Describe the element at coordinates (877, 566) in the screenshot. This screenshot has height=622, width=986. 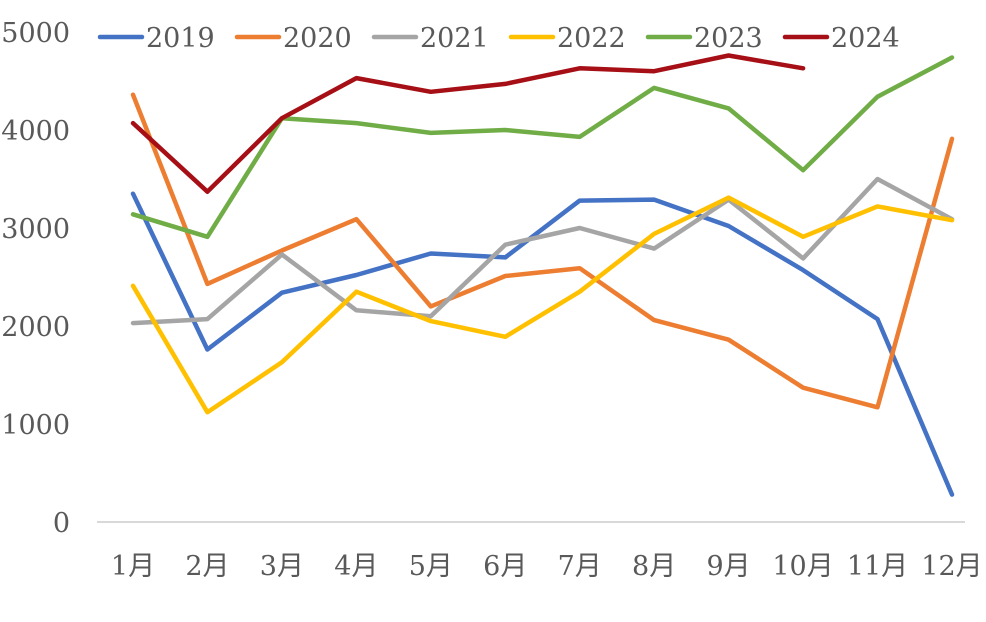
I see `x-tick-label: 11月` at that location.